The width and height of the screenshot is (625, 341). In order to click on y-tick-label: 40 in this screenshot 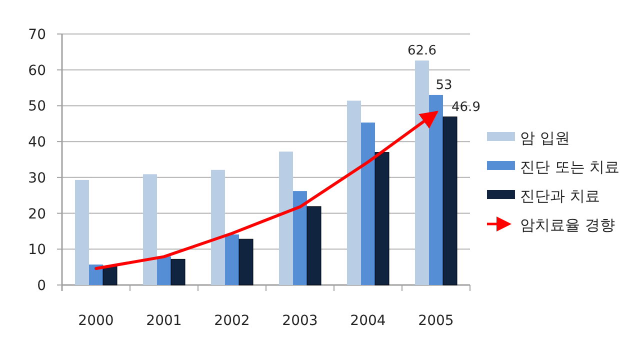, I will do `click(37, 142)`.